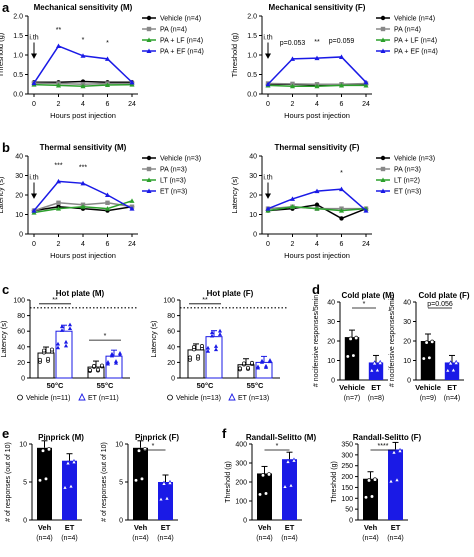  Describe the element at coordinates (352, 398) in the screenshot. I see `sample-size-label: (n=7)` at that location.